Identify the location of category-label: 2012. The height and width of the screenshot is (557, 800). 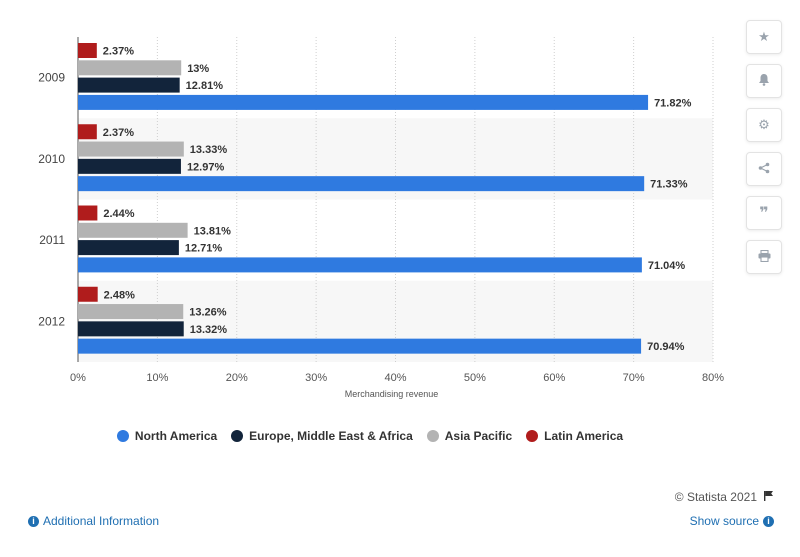
(51, 321).